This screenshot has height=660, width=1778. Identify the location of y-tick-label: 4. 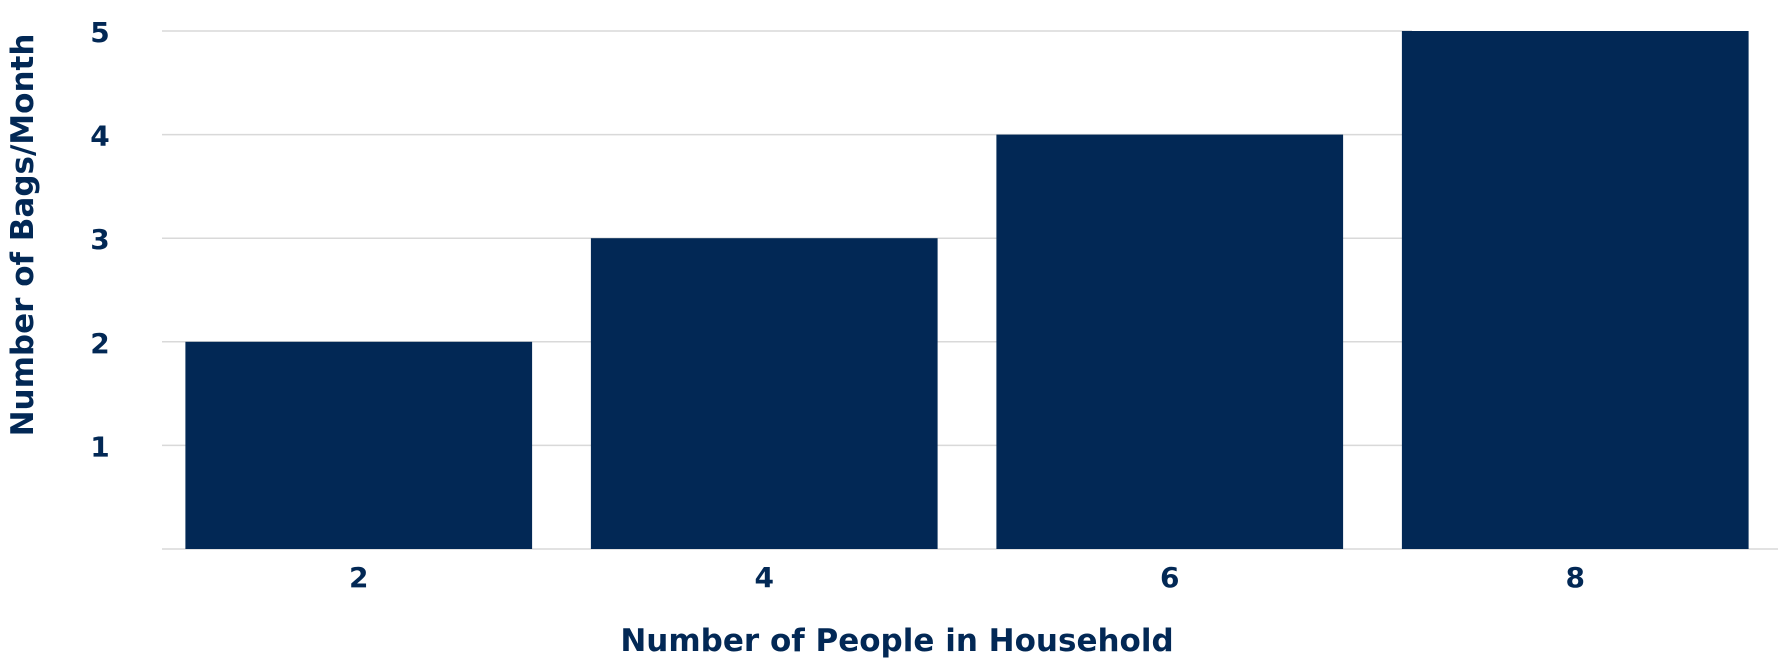
(99, 136).